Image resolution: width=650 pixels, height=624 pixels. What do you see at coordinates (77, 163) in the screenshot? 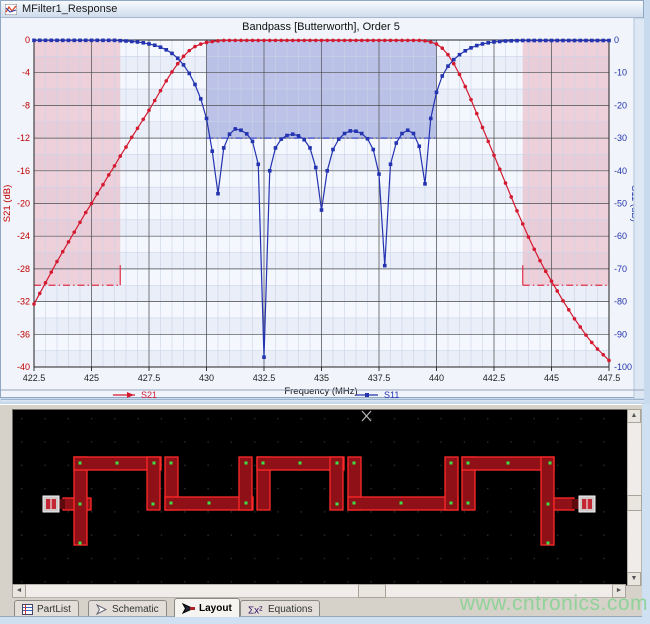
I see `spec-region-lower-stopband` at bounding box center [77, 163].